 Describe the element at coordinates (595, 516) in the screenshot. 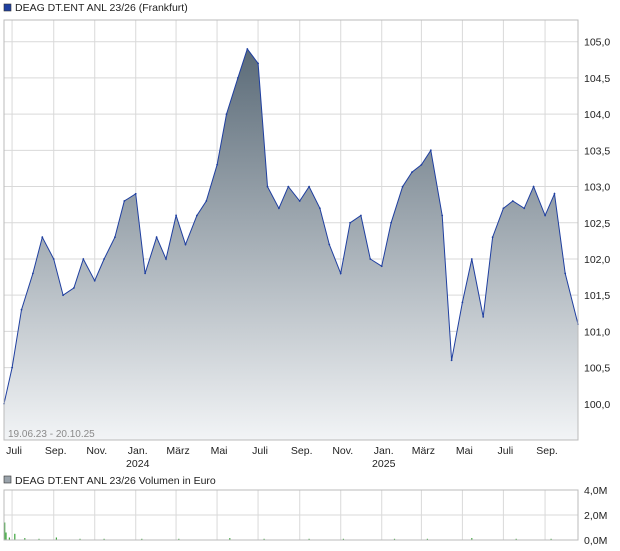

I see `volume-y-axis: 0,0M 2,0M 4,0M` at that location.